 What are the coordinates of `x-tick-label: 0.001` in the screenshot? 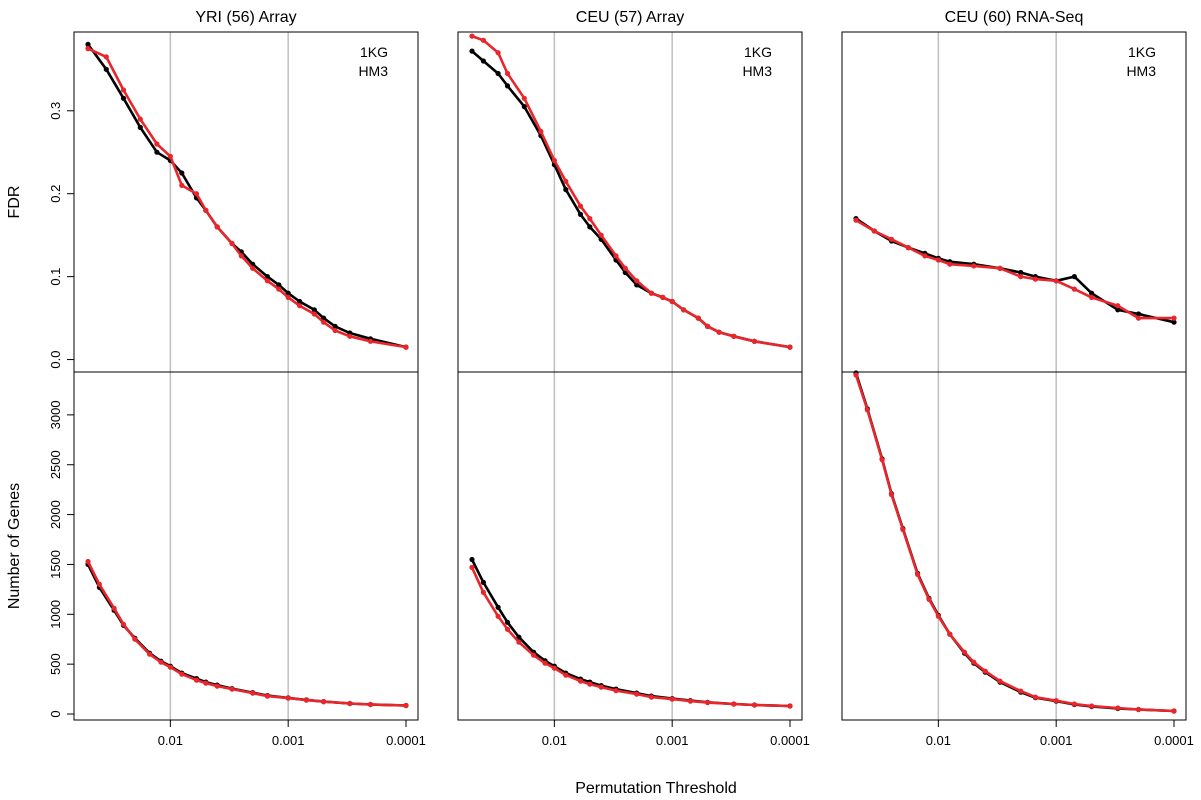 It's located at (1056, 740).